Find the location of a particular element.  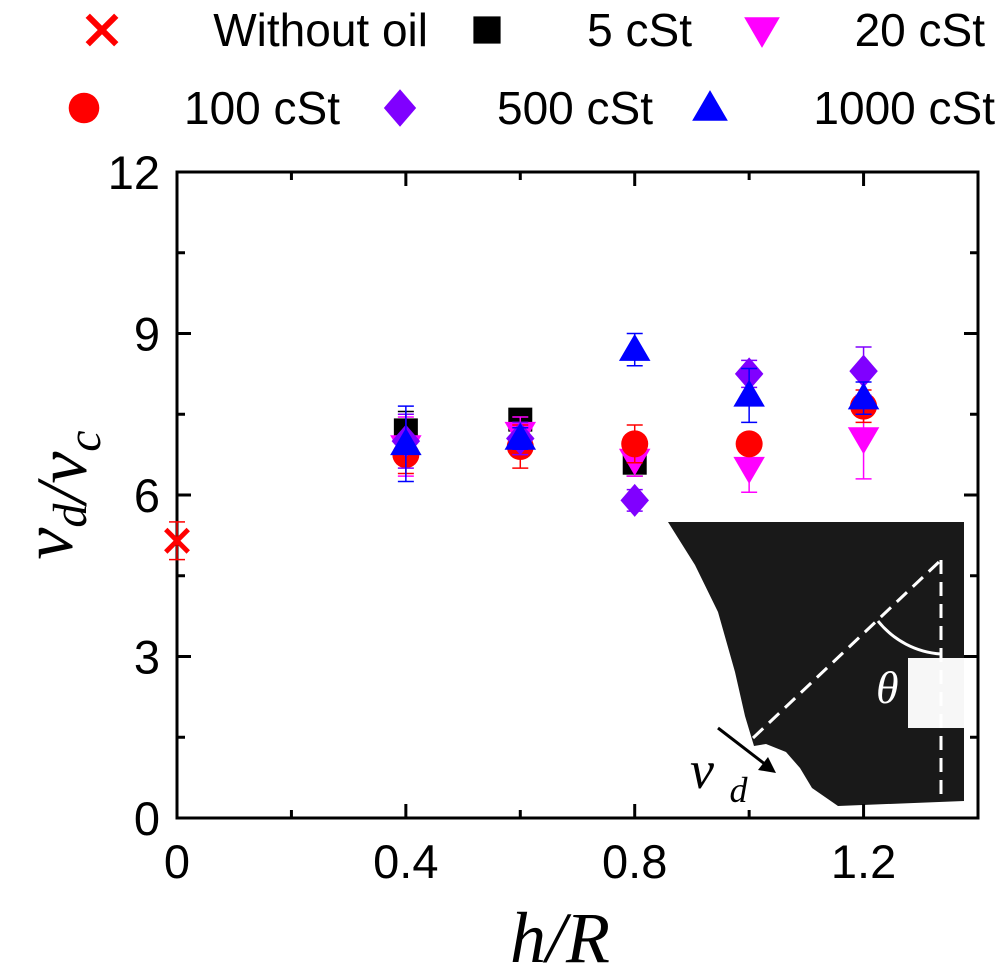

legend-label: 20 cSt is located at coordinates (920, 30).